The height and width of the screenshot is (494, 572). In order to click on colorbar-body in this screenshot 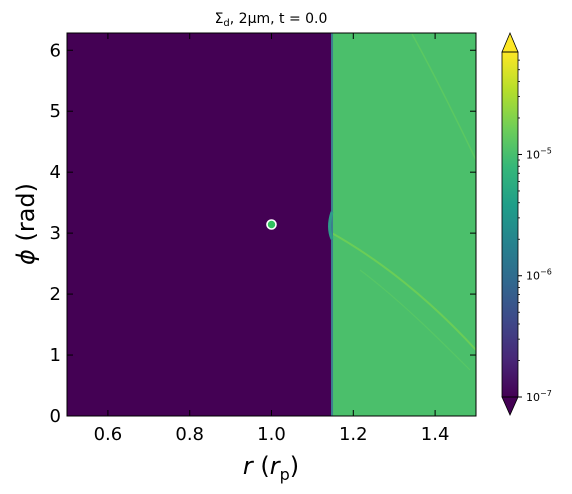, I will do `click(510, 224)`.